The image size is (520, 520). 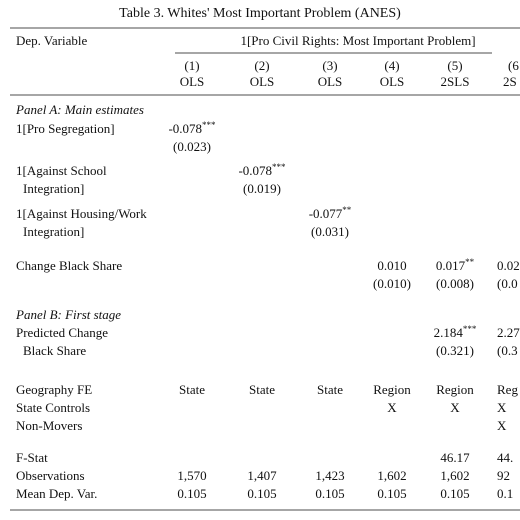 I want to click on cell: 1,407, so click(x=262, y=475).